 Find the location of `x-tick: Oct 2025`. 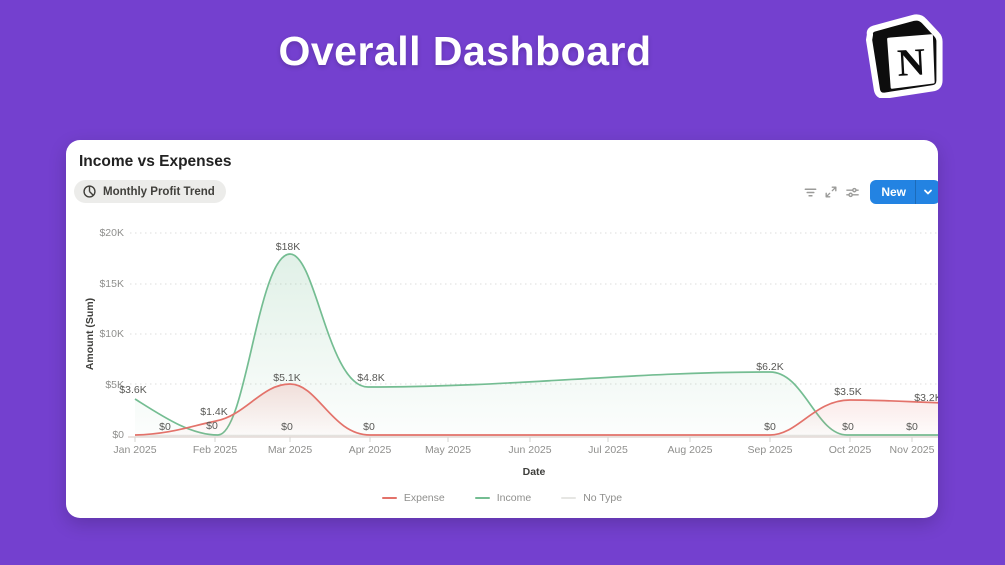

x-tick: Oct 2025 is located at coordinates (850, 450).